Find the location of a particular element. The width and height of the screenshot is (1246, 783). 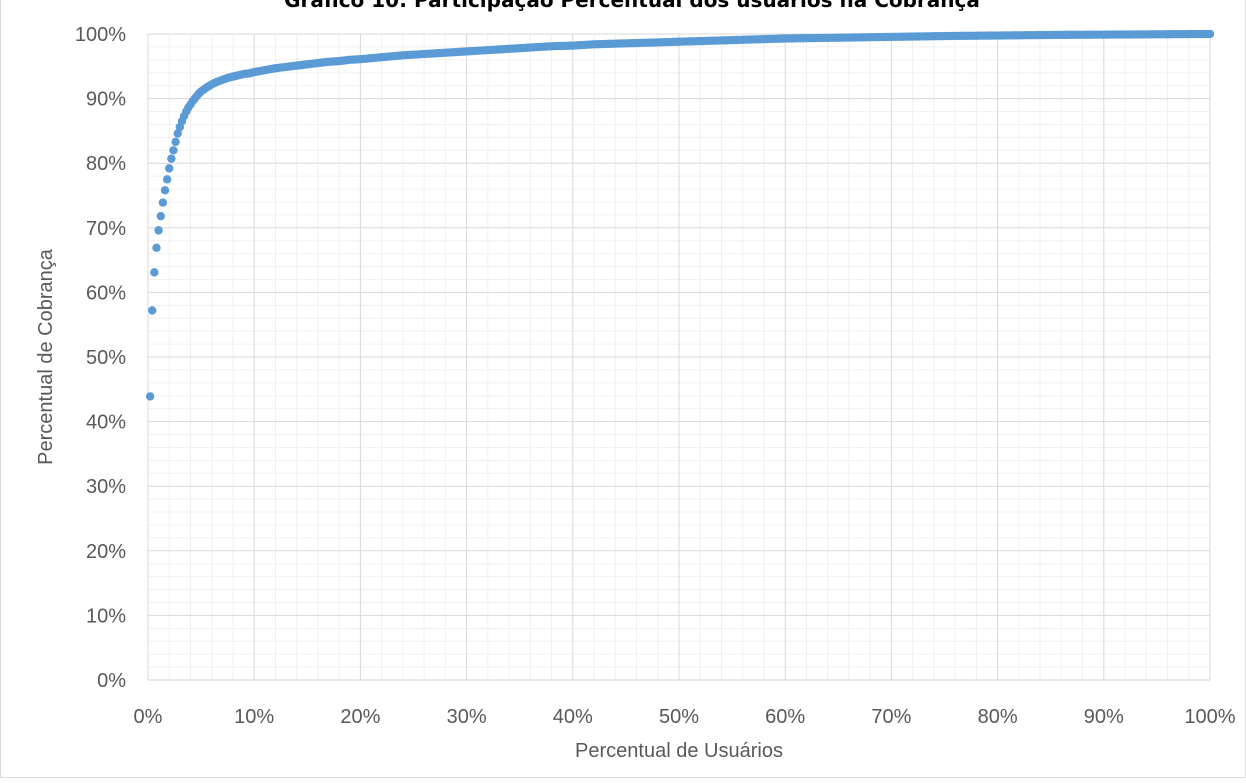

x-tick-label: 60% is located at coordinates (785, 717).